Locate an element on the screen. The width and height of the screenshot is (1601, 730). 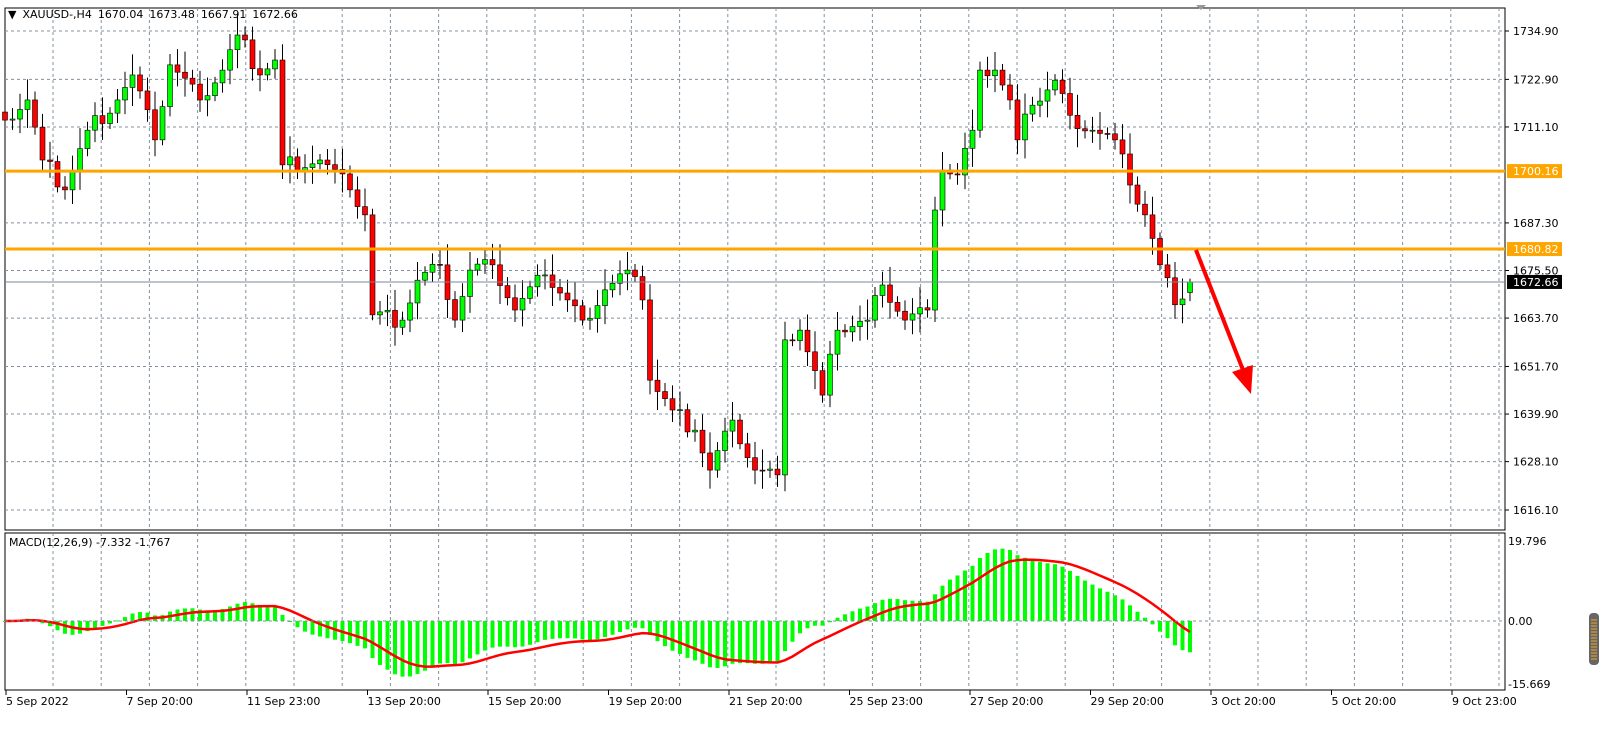
chart-shift-marker-icon is located at coordinates (1201, 7).